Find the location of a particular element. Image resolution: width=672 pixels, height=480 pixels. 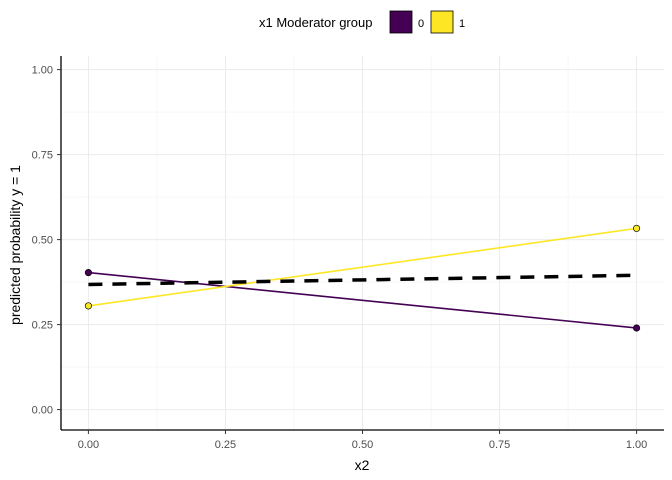

y-tick-label: 0.50 is located at coordinates (42, 241).